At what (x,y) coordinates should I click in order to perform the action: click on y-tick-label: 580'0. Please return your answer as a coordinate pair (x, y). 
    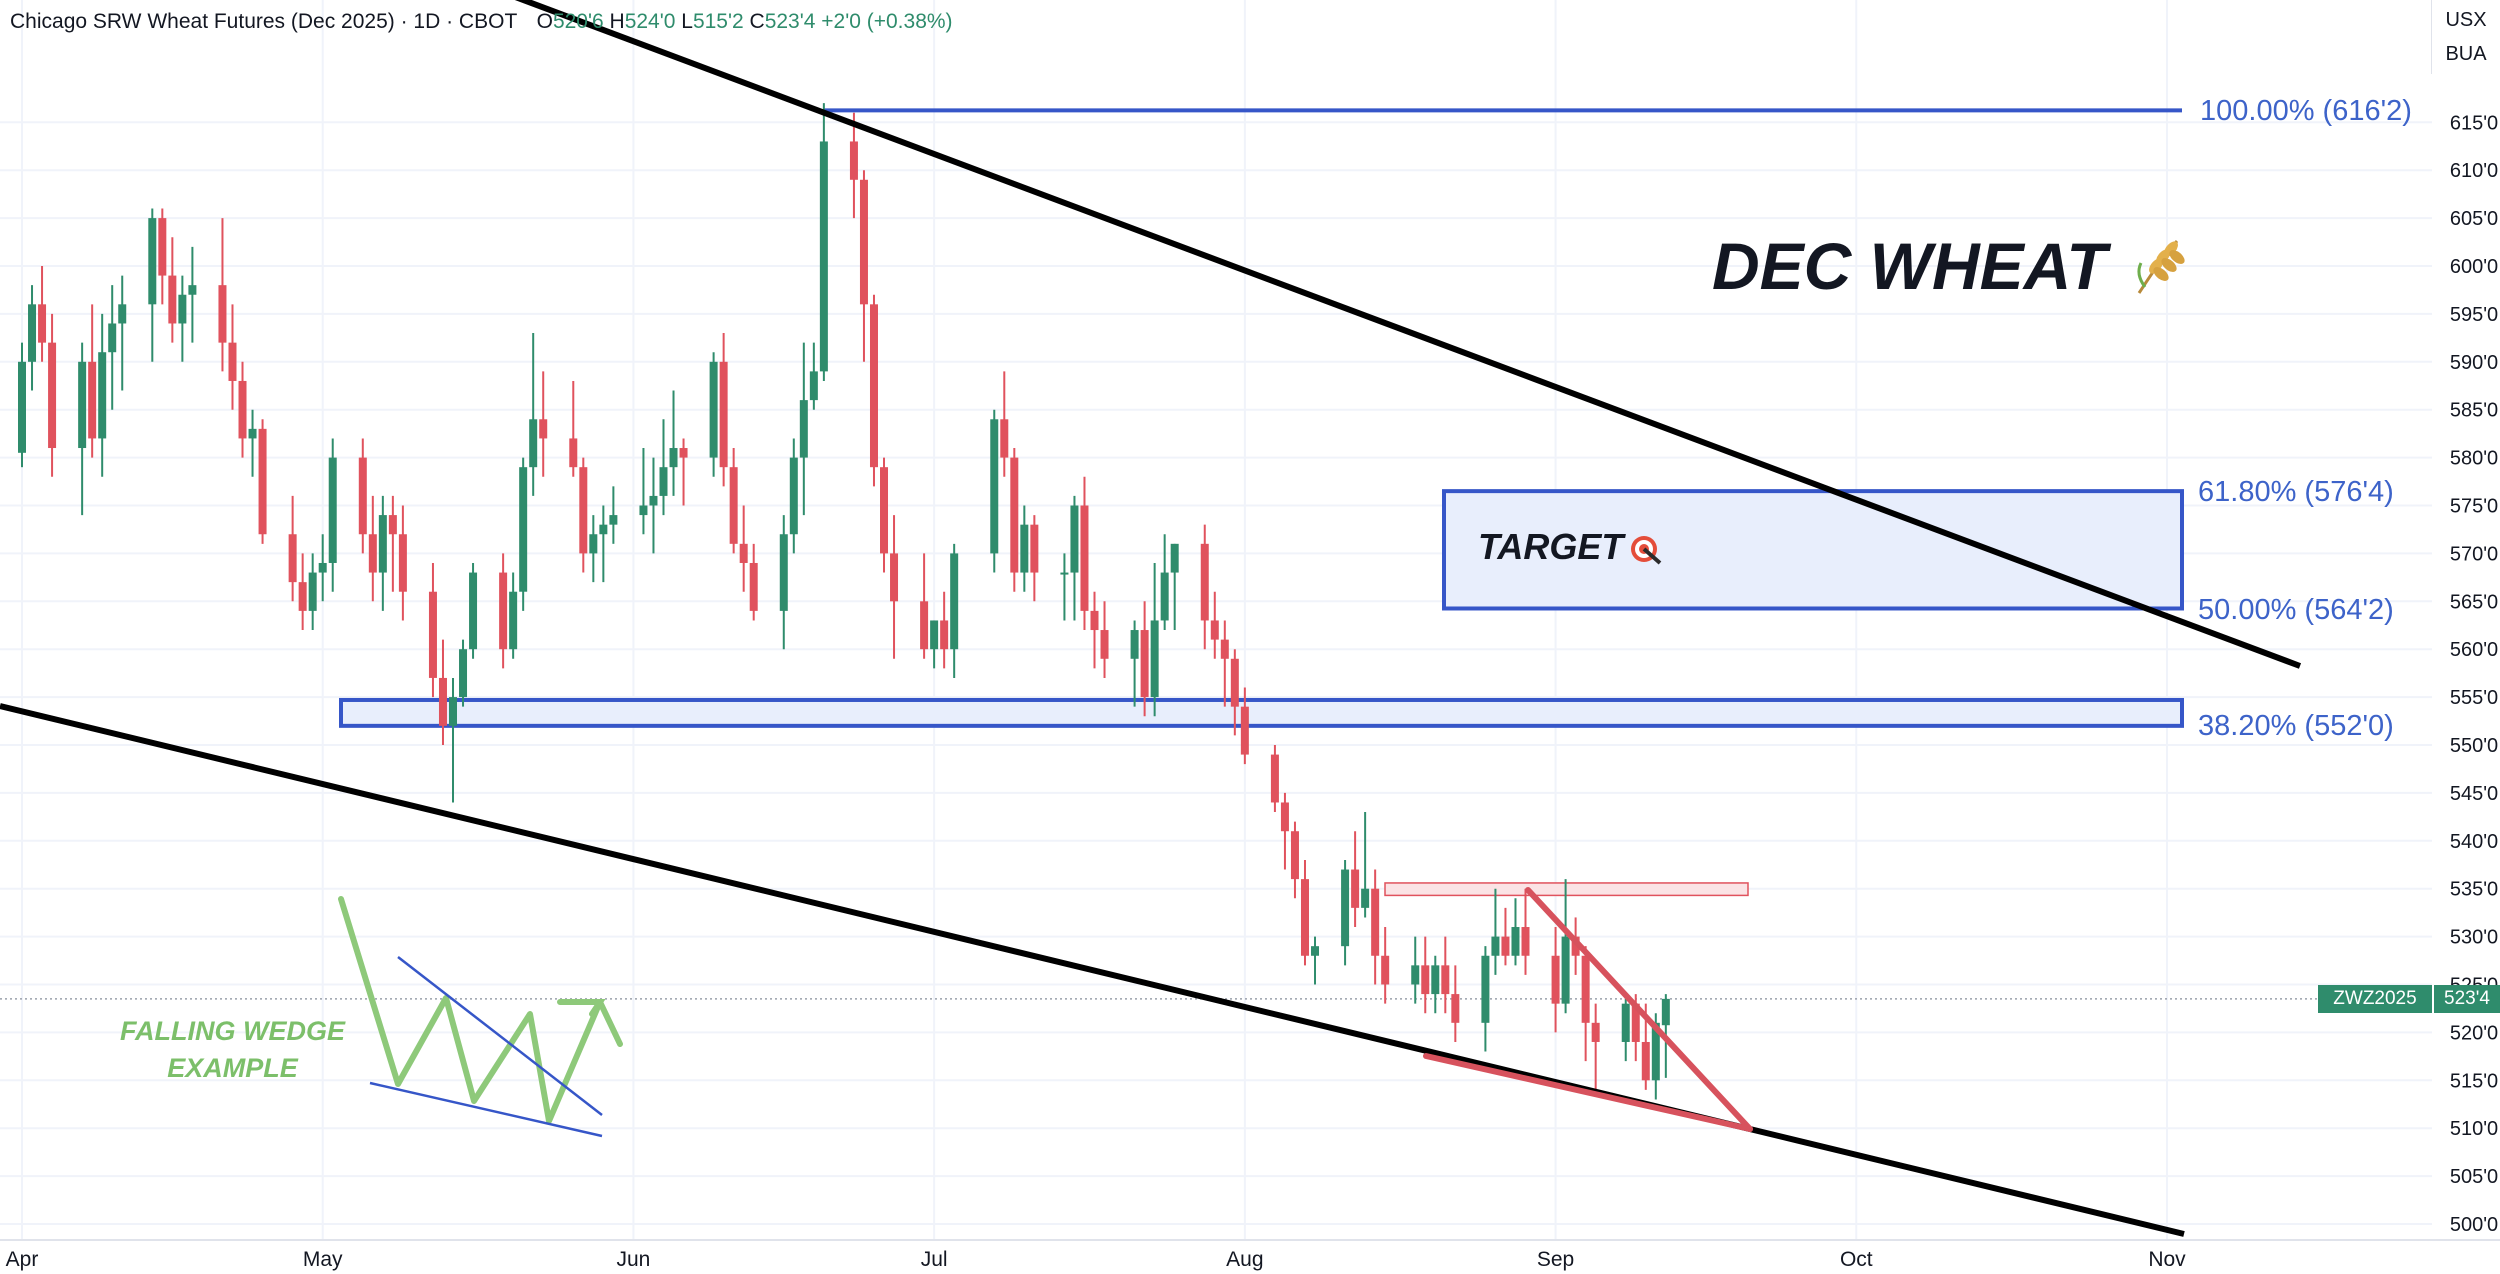
    Looking at the image, I should click on (2474, 459).